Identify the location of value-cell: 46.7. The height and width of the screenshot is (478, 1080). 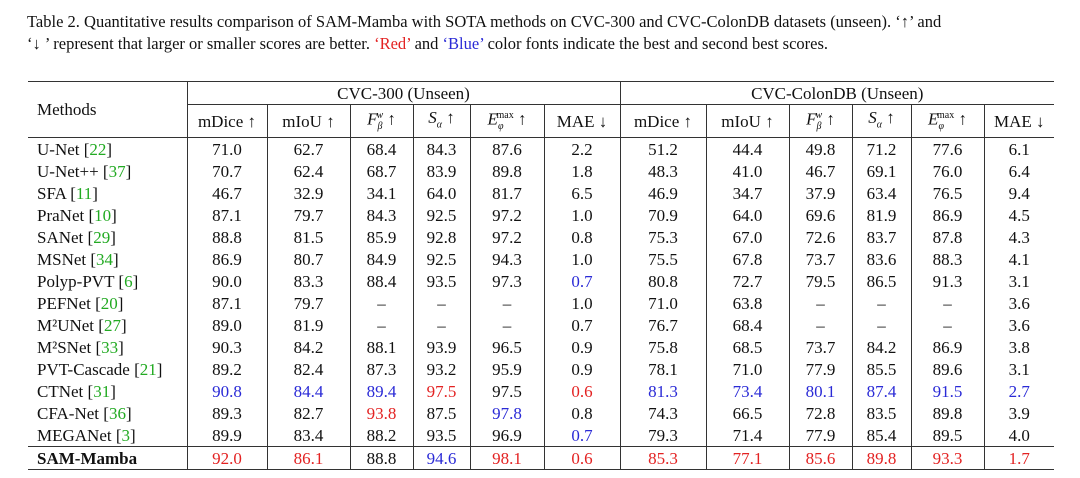
(820, 171).